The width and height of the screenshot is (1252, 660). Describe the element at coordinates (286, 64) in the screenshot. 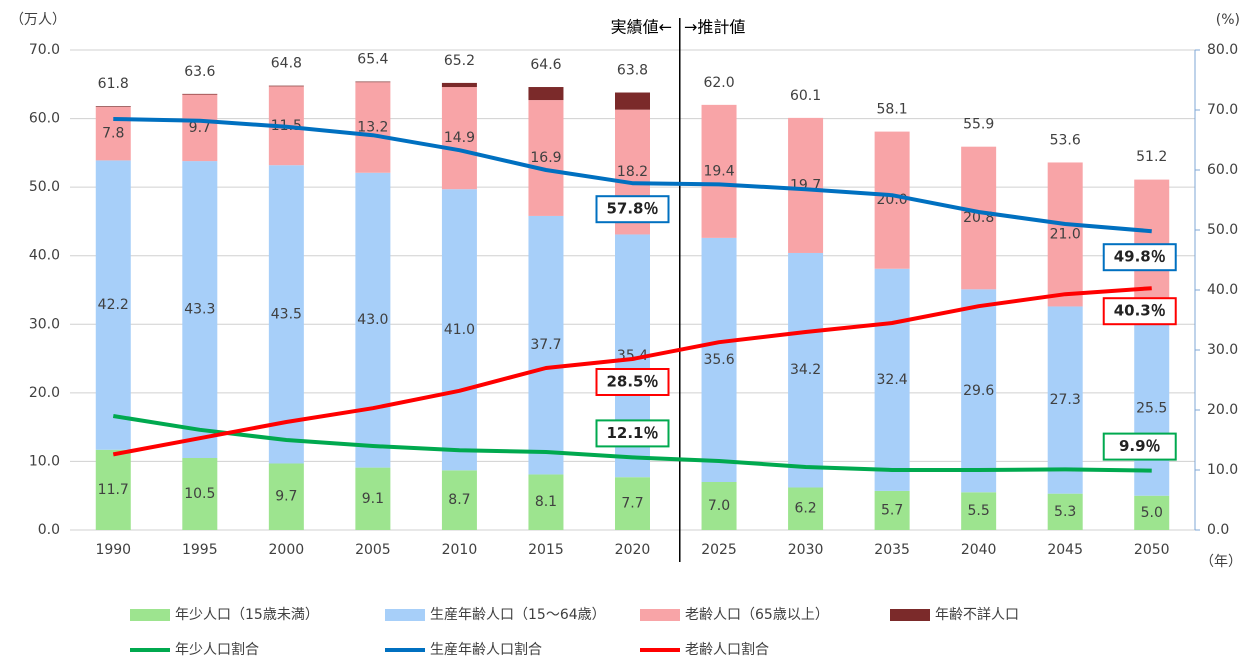

I see `total-label: 64.8` at that location.